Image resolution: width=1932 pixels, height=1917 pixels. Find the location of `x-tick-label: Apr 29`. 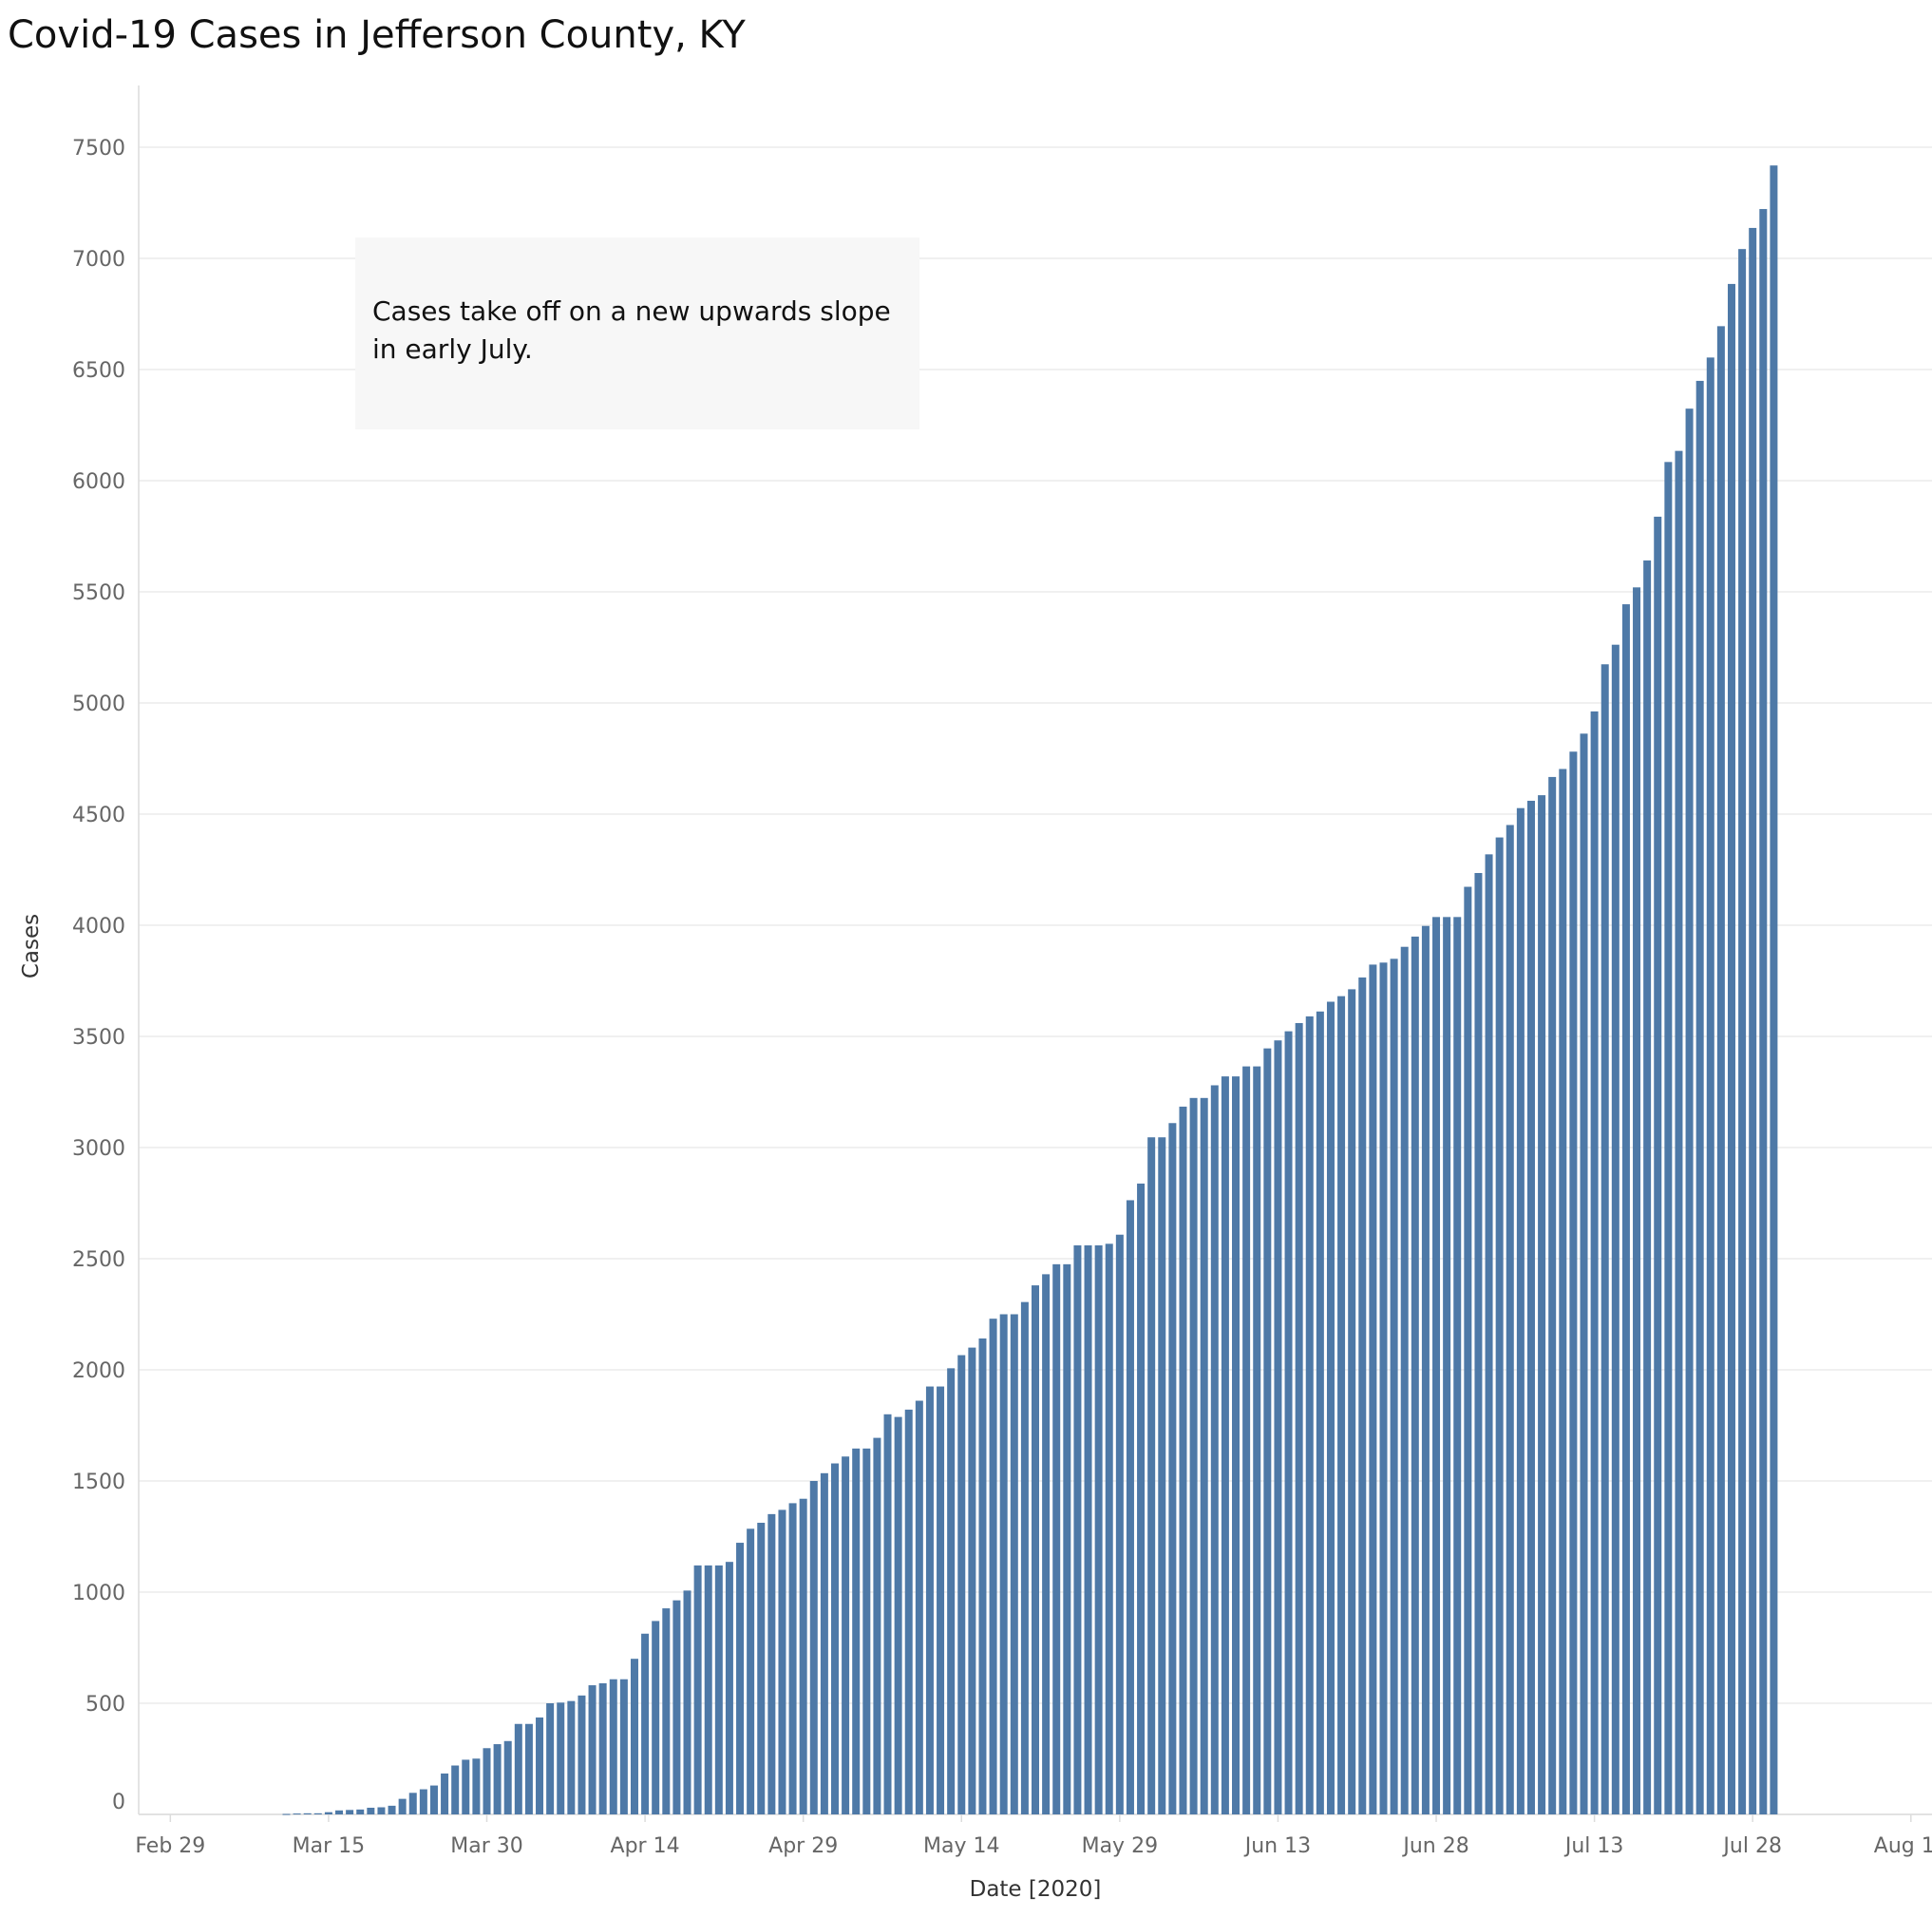

x-tick-label: Apr 29 is located at coordinates (803, 1846).